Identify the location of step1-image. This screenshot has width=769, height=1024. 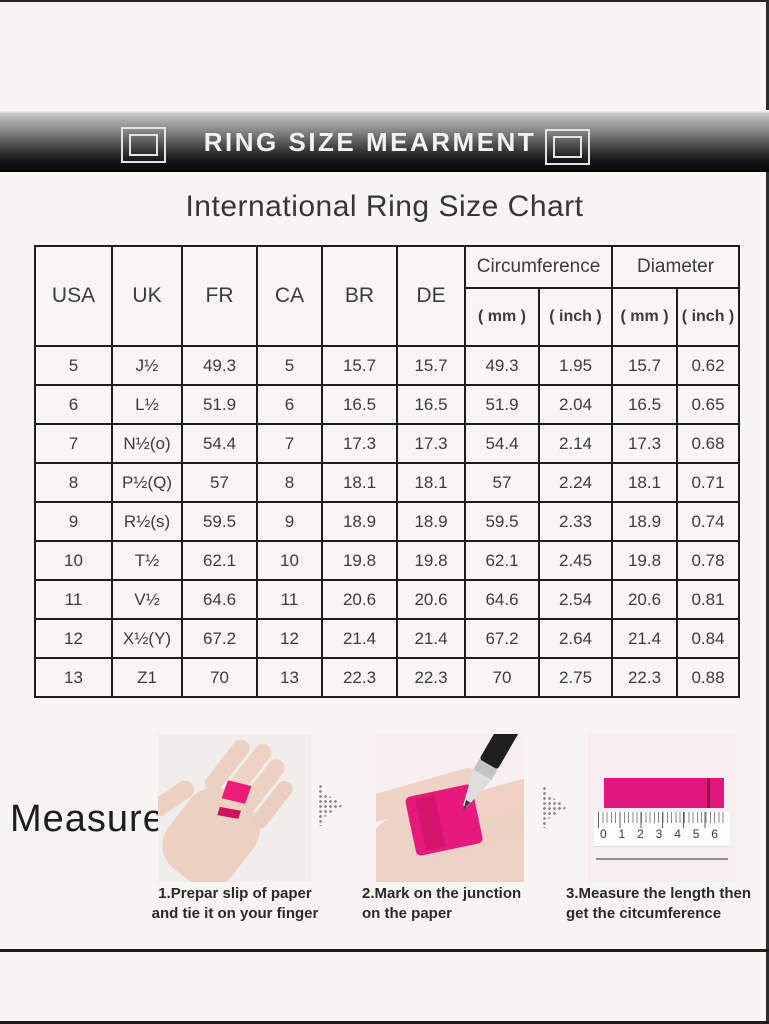
(230, 811).